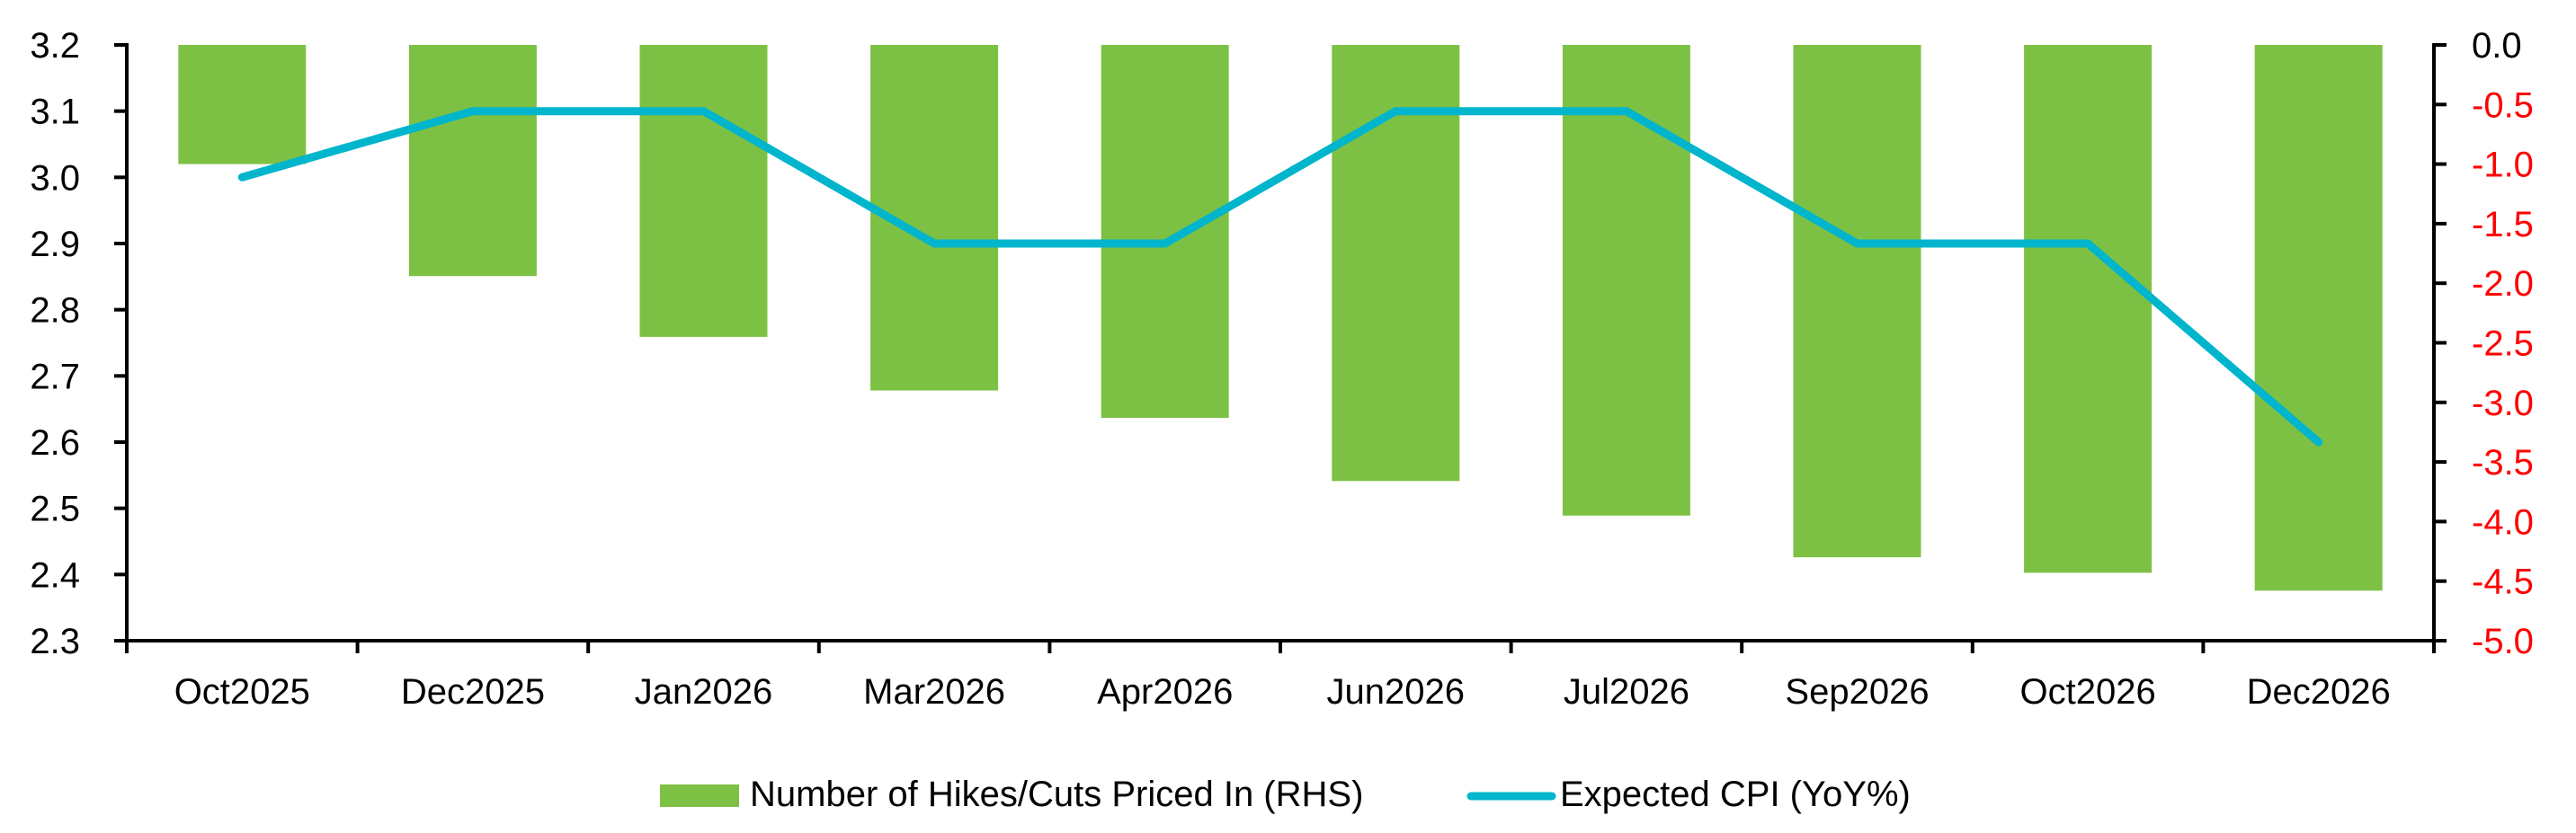  What do you see at coordinates (2503, 224) in the screenshot?
I see `right-tick-label: -1.5` at bounding box center [2503, 224].